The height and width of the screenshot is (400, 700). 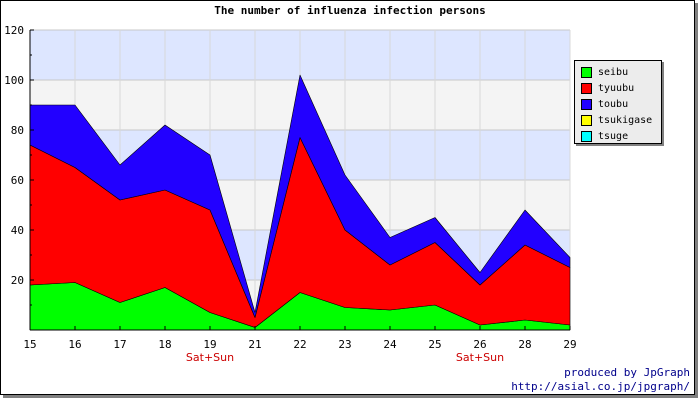 What do you see at coordinates (479, 344) in the screenshot?
I see `x-tick-label: 26` at bounding box center [479, 344].